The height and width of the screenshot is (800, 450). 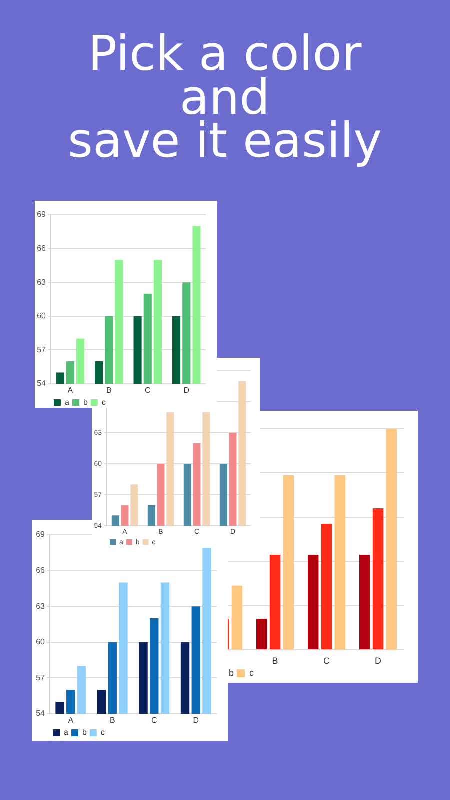 I want to click on text: Pick a color and save it easily, so click(x=225, y=97).